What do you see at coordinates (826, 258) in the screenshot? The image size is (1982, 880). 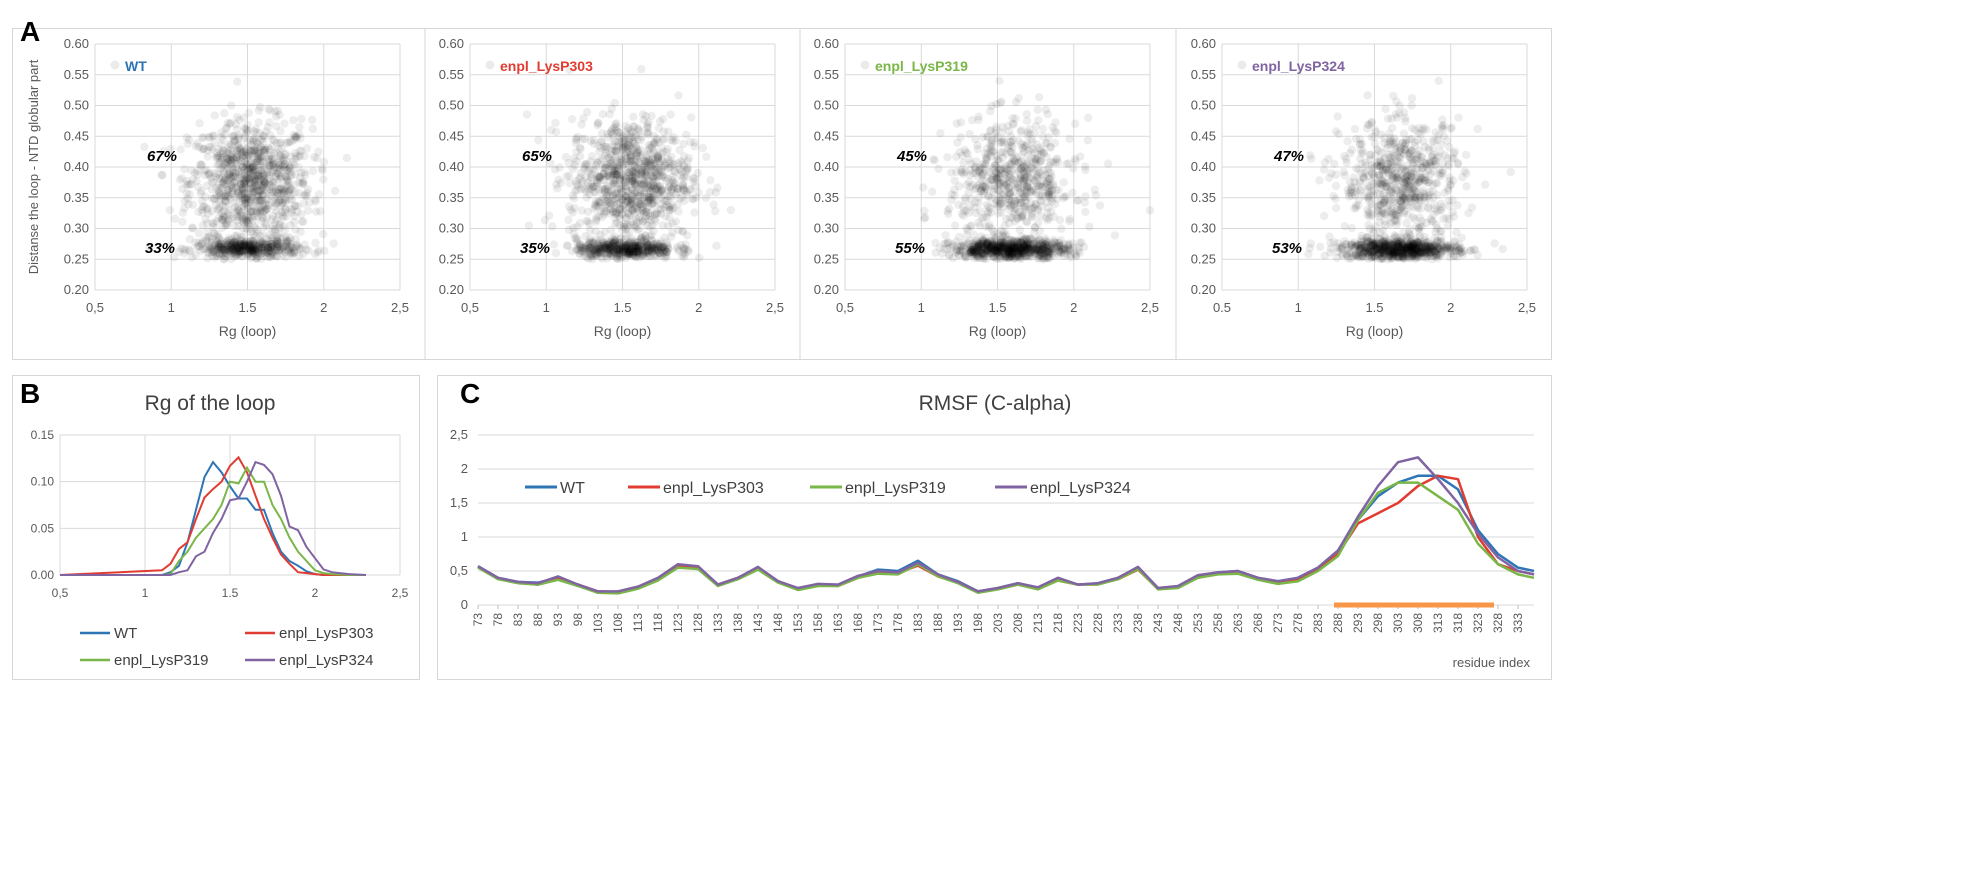 I see `y-tick-label: 0.25` at bounding box center [826, 258].